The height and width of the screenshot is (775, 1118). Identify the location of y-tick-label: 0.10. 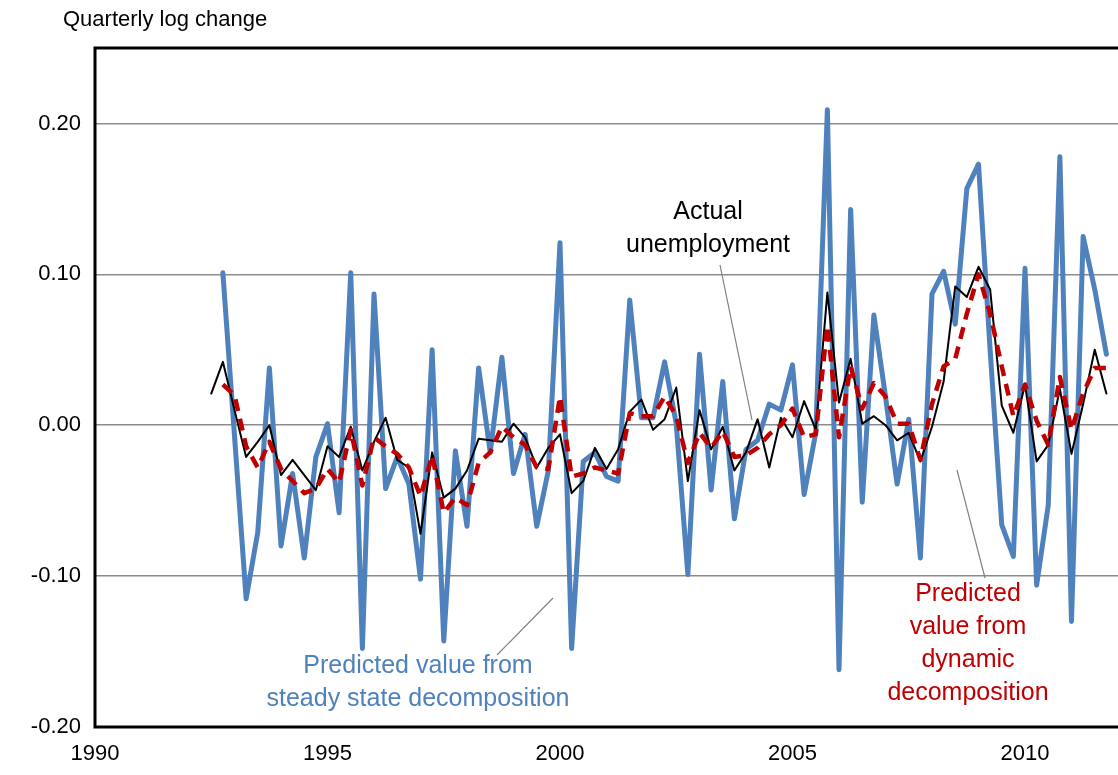
(59, 273).